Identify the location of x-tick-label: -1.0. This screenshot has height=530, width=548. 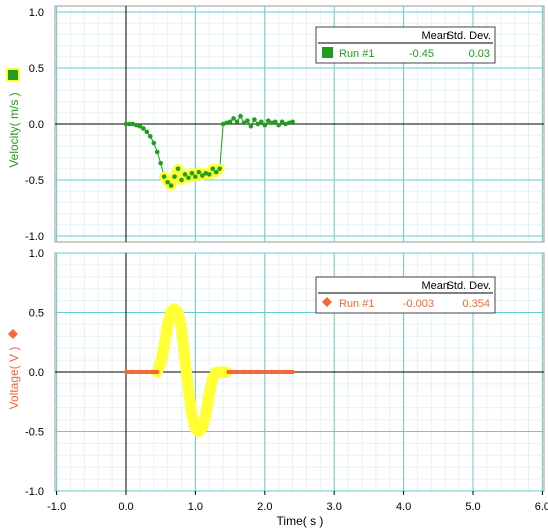
(56, 507).